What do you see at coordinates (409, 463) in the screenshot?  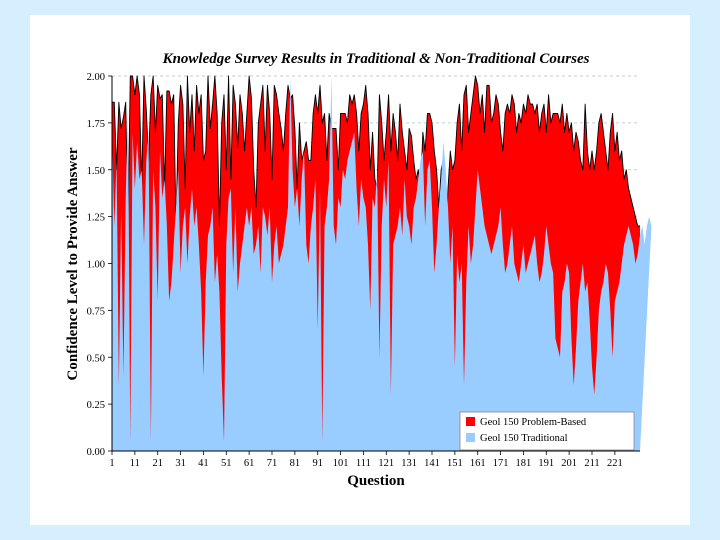 I see `x-tick-label-13: 131` at bounding box center [409, 463].